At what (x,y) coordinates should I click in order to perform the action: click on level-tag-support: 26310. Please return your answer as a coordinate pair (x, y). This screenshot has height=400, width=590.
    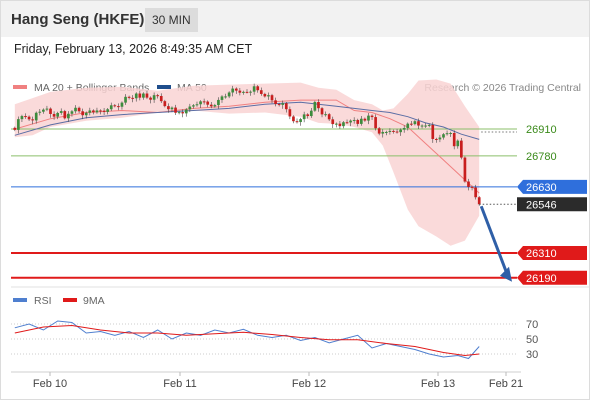
    Looking at the image, I should click on (541, 254).